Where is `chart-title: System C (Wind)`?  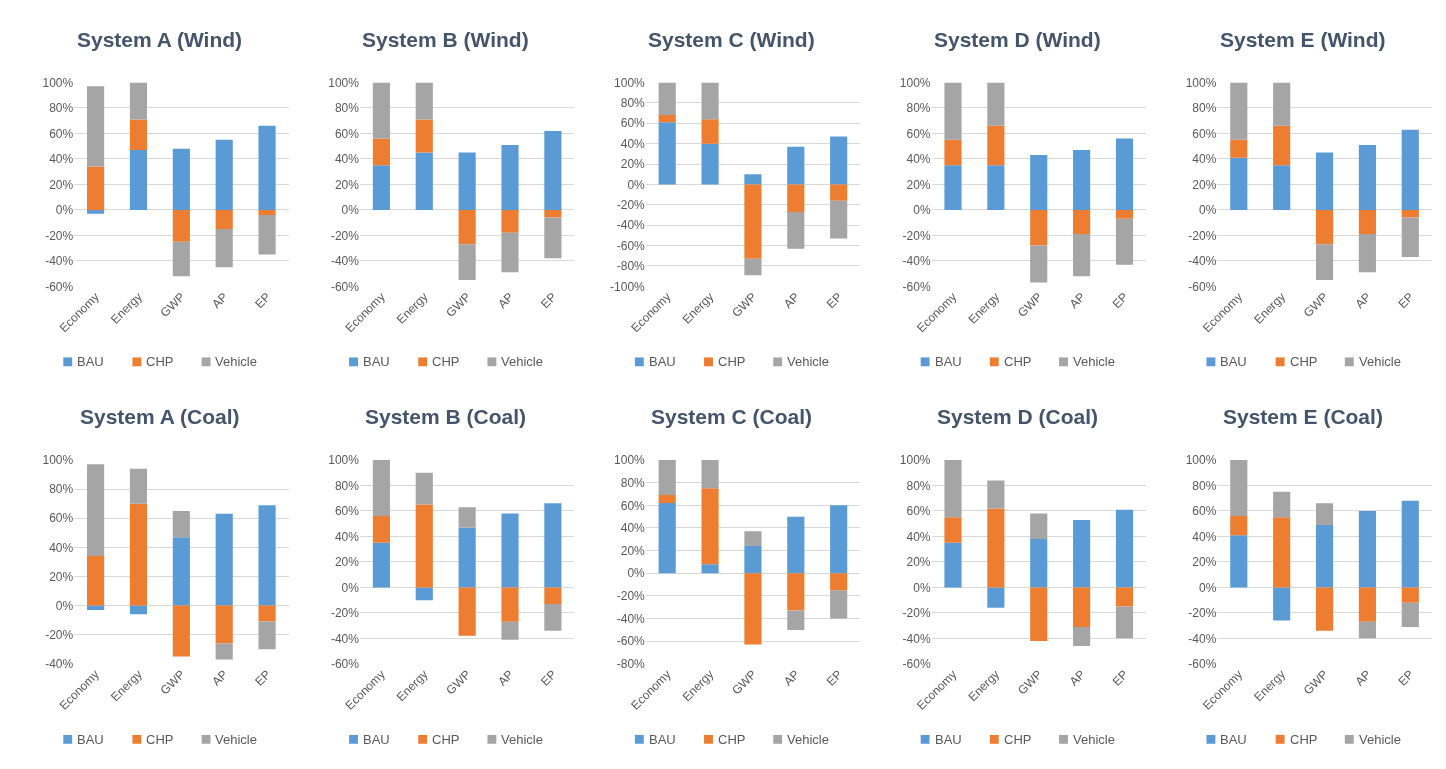 chart-title: System C (Wind) is located at coordinates (731, 39).